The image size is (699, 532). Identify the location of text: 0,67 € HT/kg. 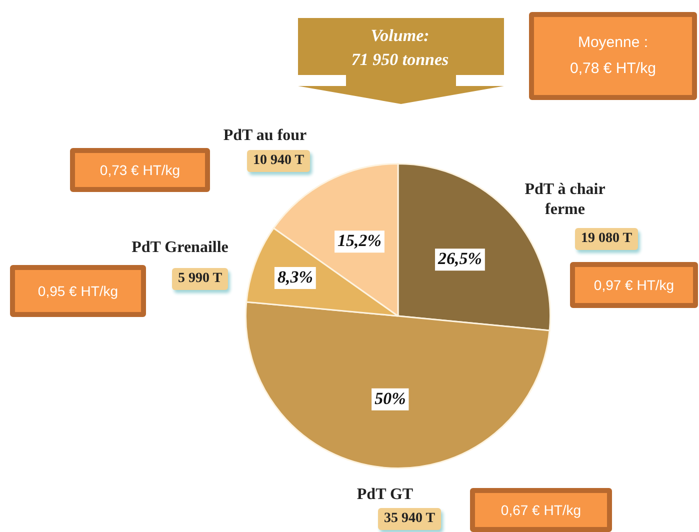
(541, 510).